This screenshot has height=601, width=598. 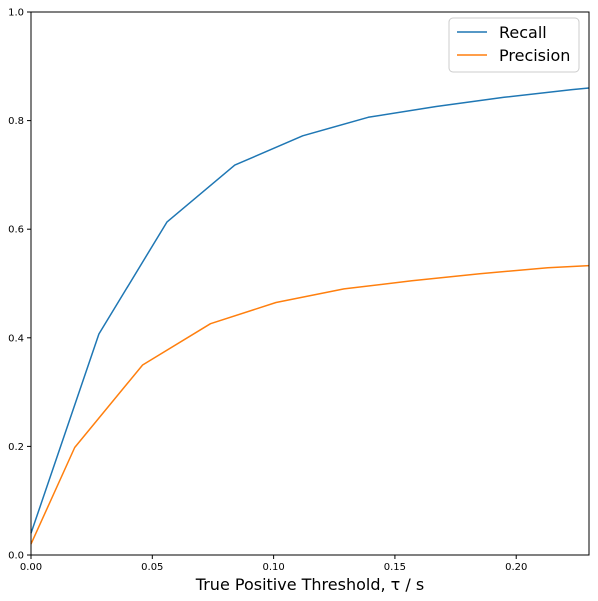 What do you see at coordinates (395, 567) in the screenshot?
I see `x-tick-label: 0.15` at bounding box center [395, 567].